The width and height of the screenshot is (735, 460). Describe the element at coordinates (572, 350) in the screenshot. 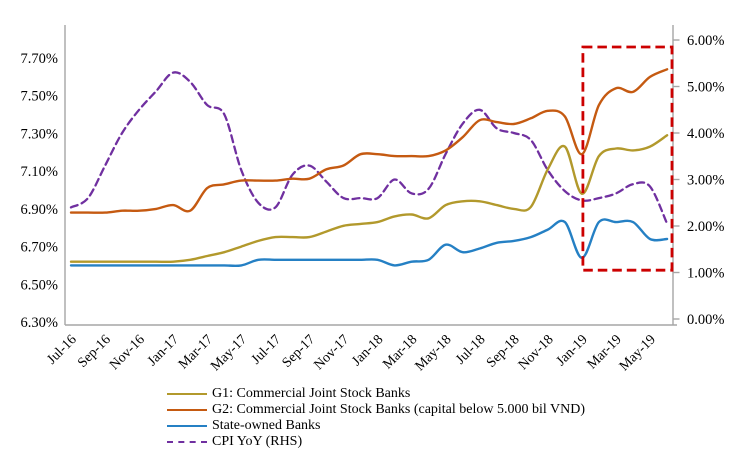

I see `x-axis-tick-label: Jan-19` at that location.